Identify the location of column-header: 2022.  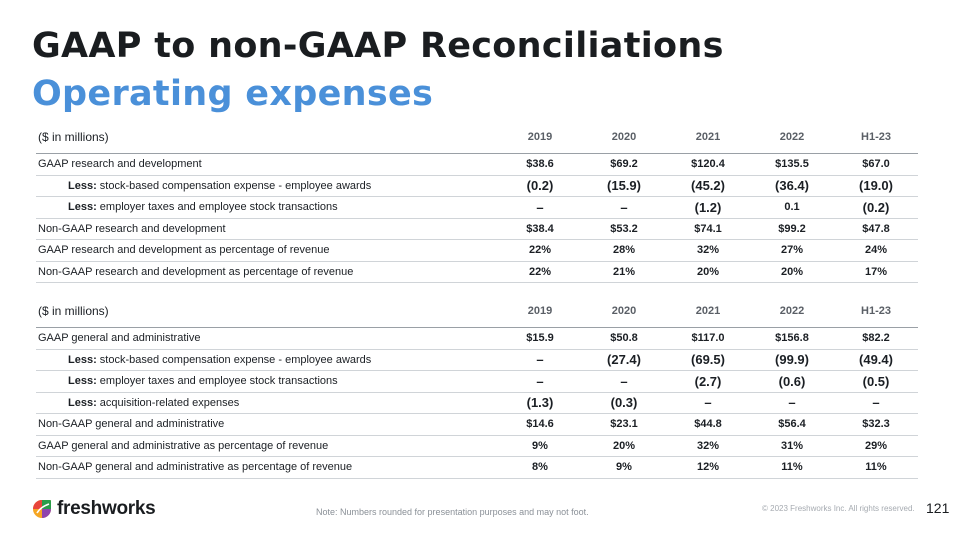
(792, 137).